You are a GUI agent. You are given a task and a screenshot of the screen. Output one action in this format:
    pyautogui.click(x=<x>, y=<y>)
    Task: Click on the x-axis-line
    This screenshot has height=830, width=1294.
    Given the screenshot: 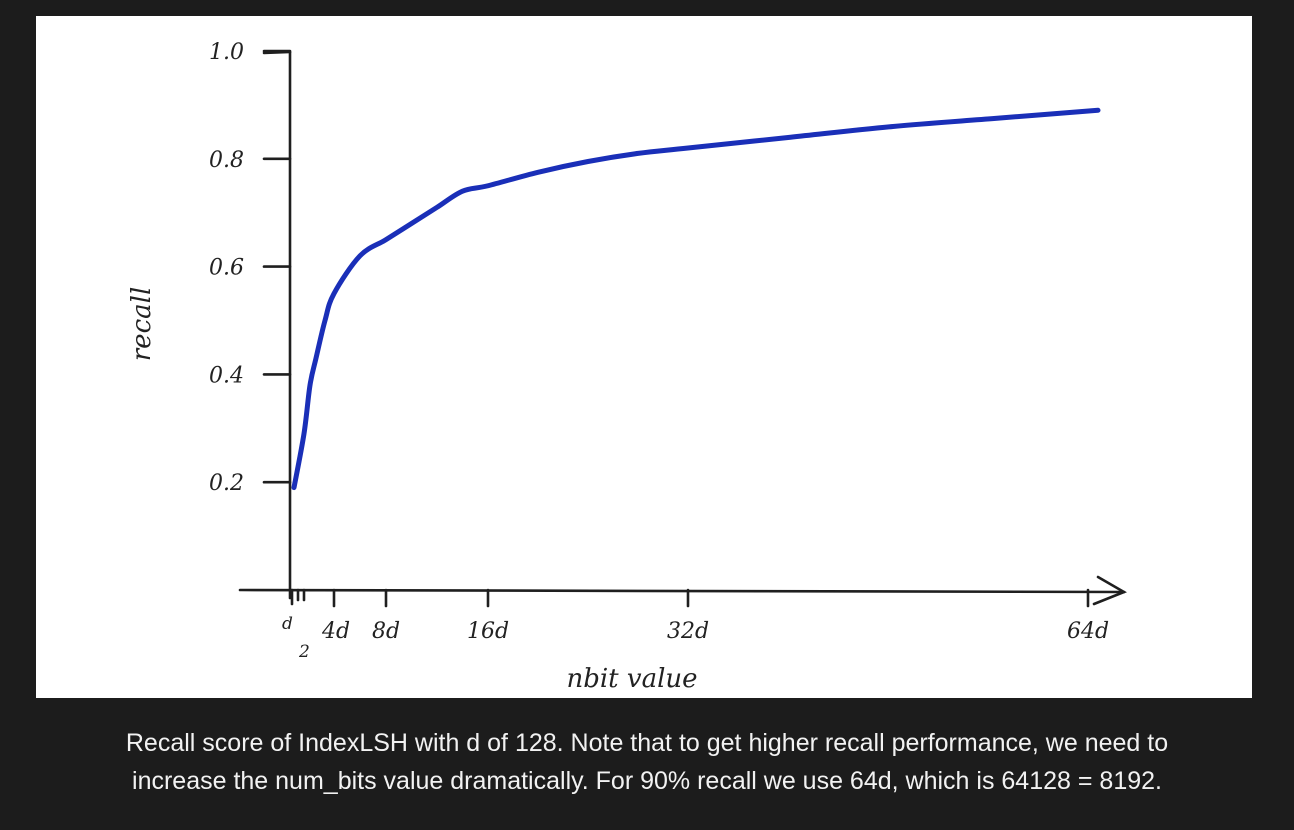 What is the action you would take?
    pyautogui.click(x=682, y=591)
    